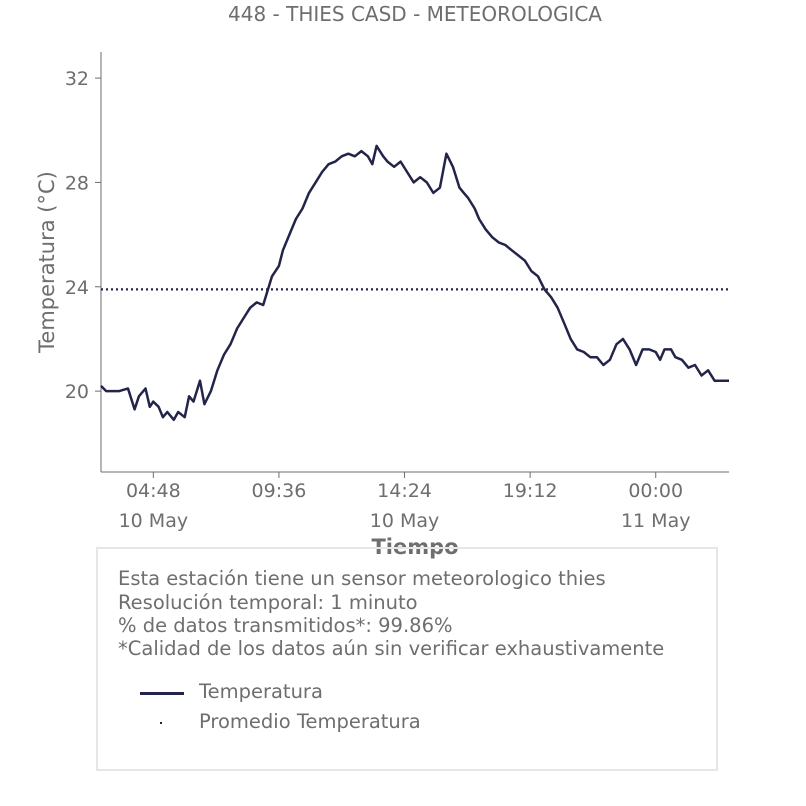  I want to click on y-tick-label: 28, so click(77, 183).